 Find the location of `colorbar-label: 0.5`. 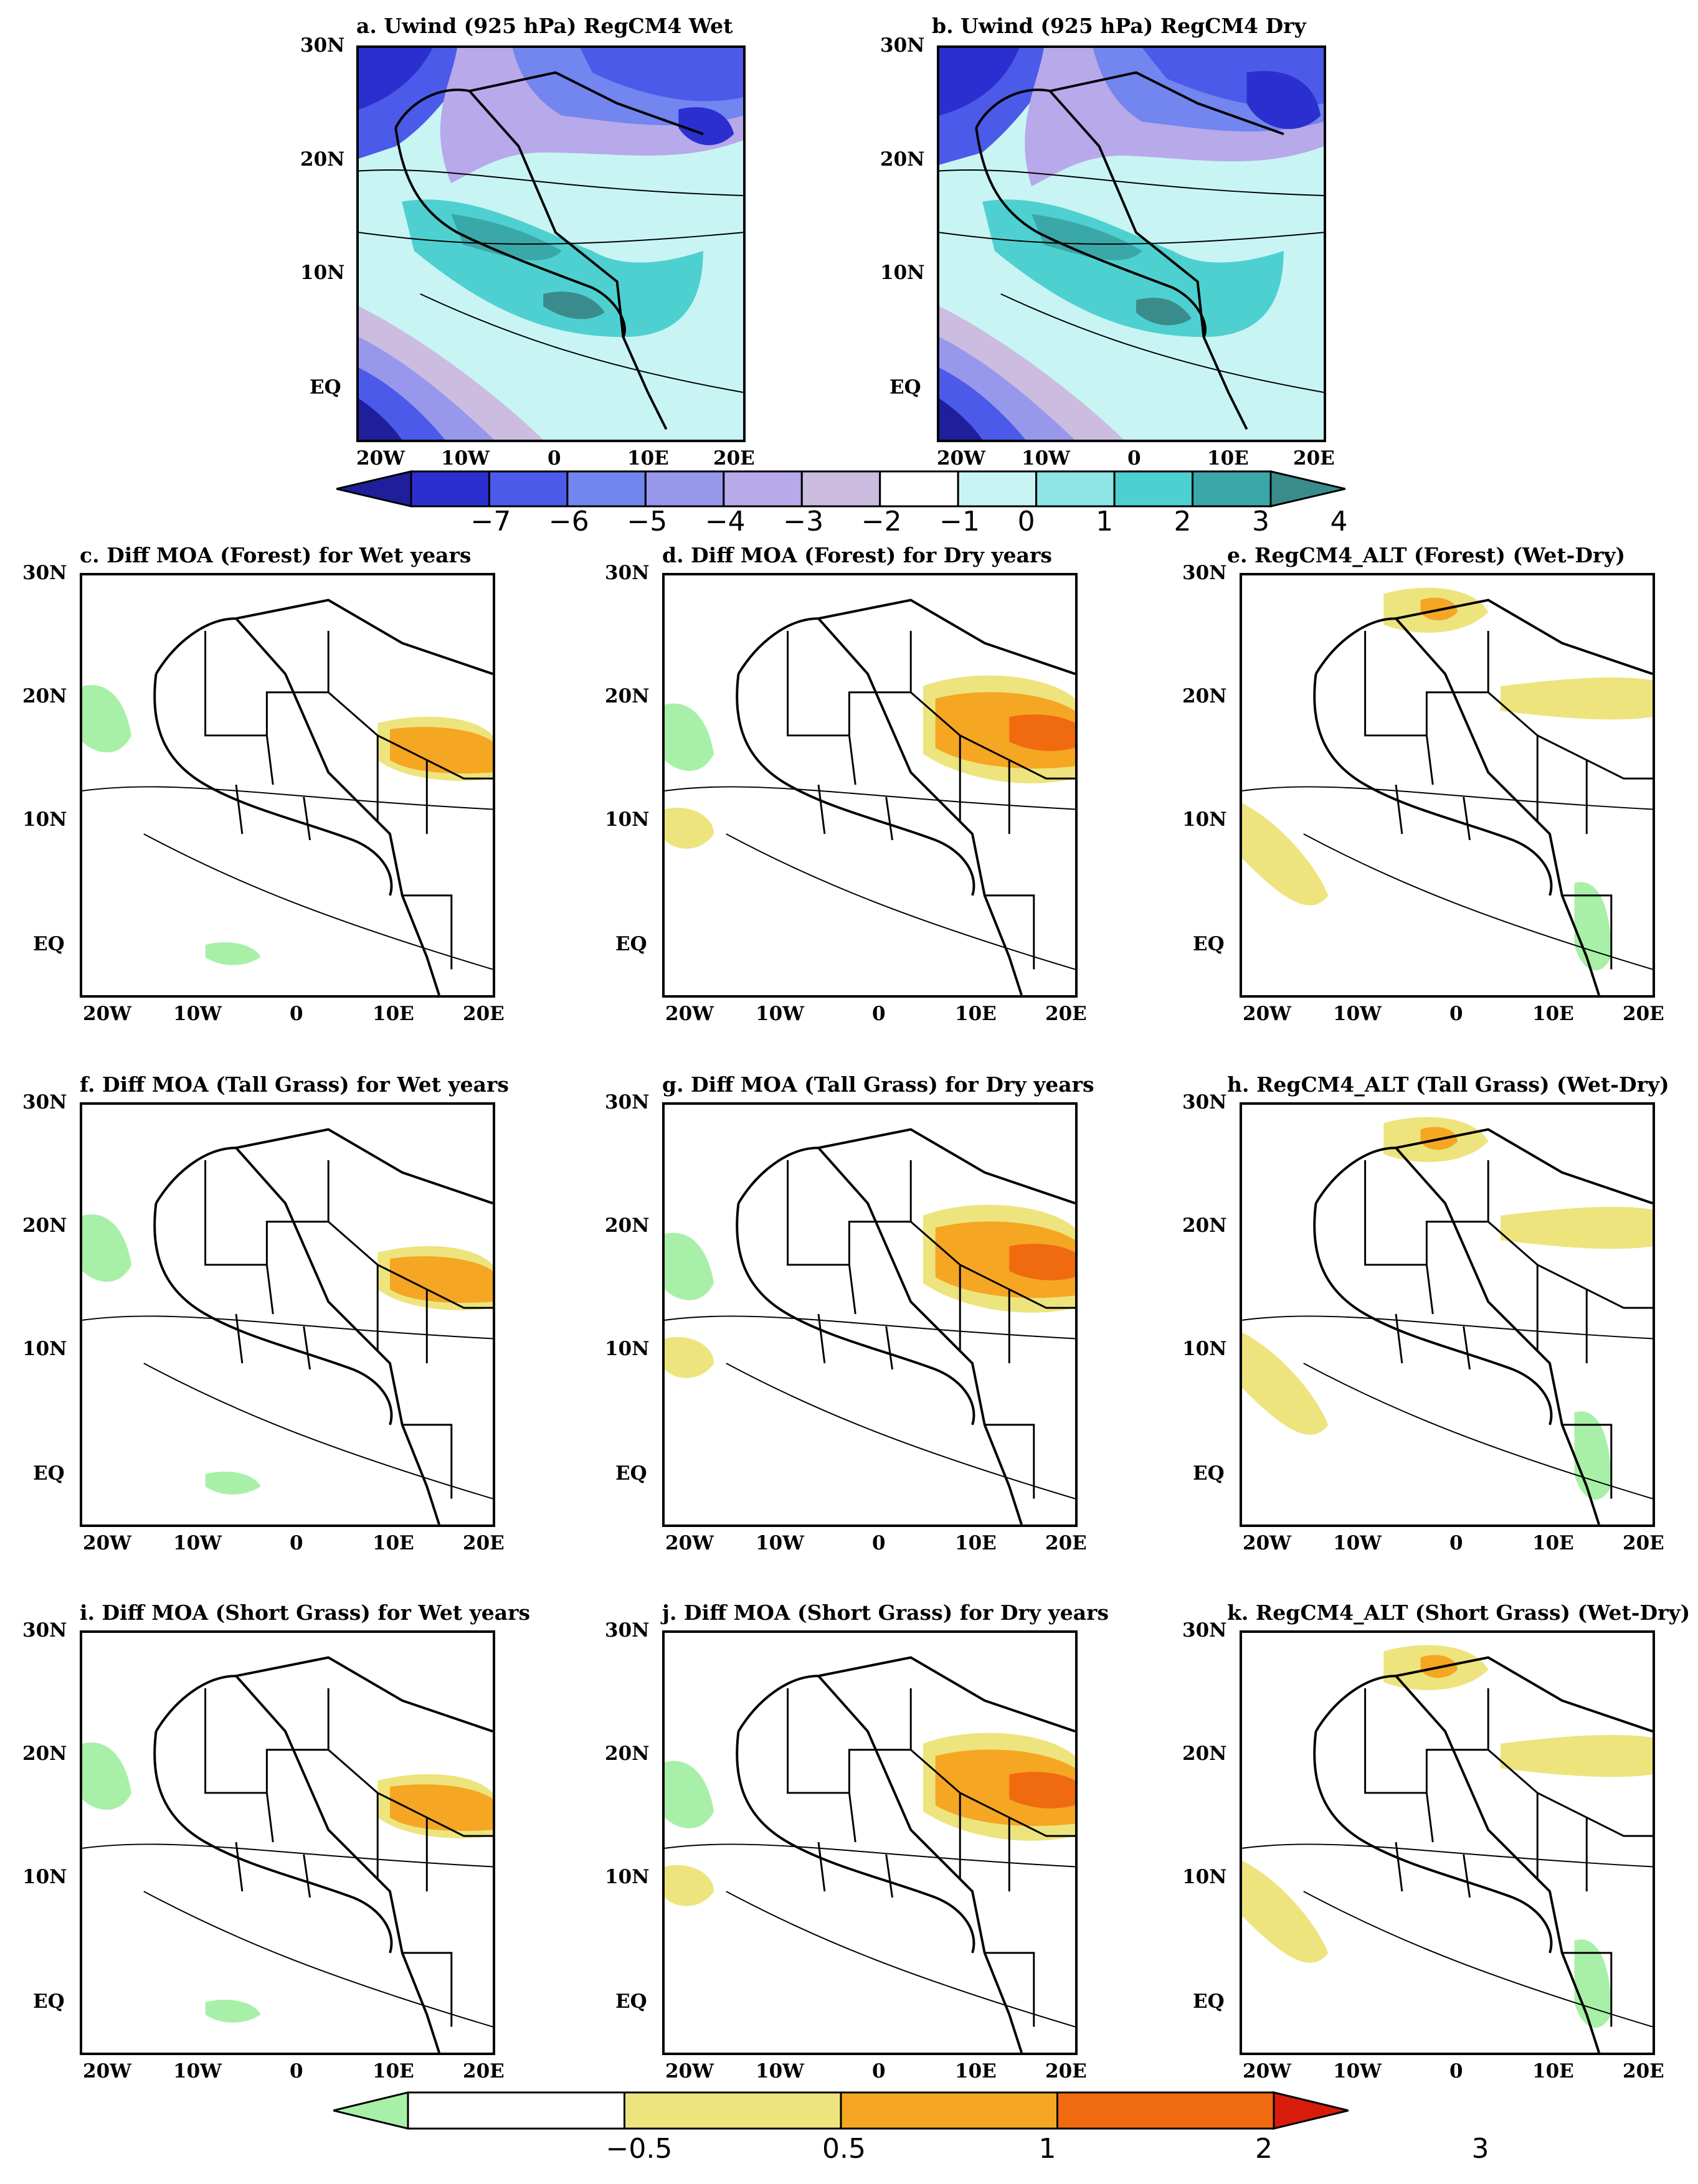

colorbar-label: 0.5 is located at coordinates (844, 2149).